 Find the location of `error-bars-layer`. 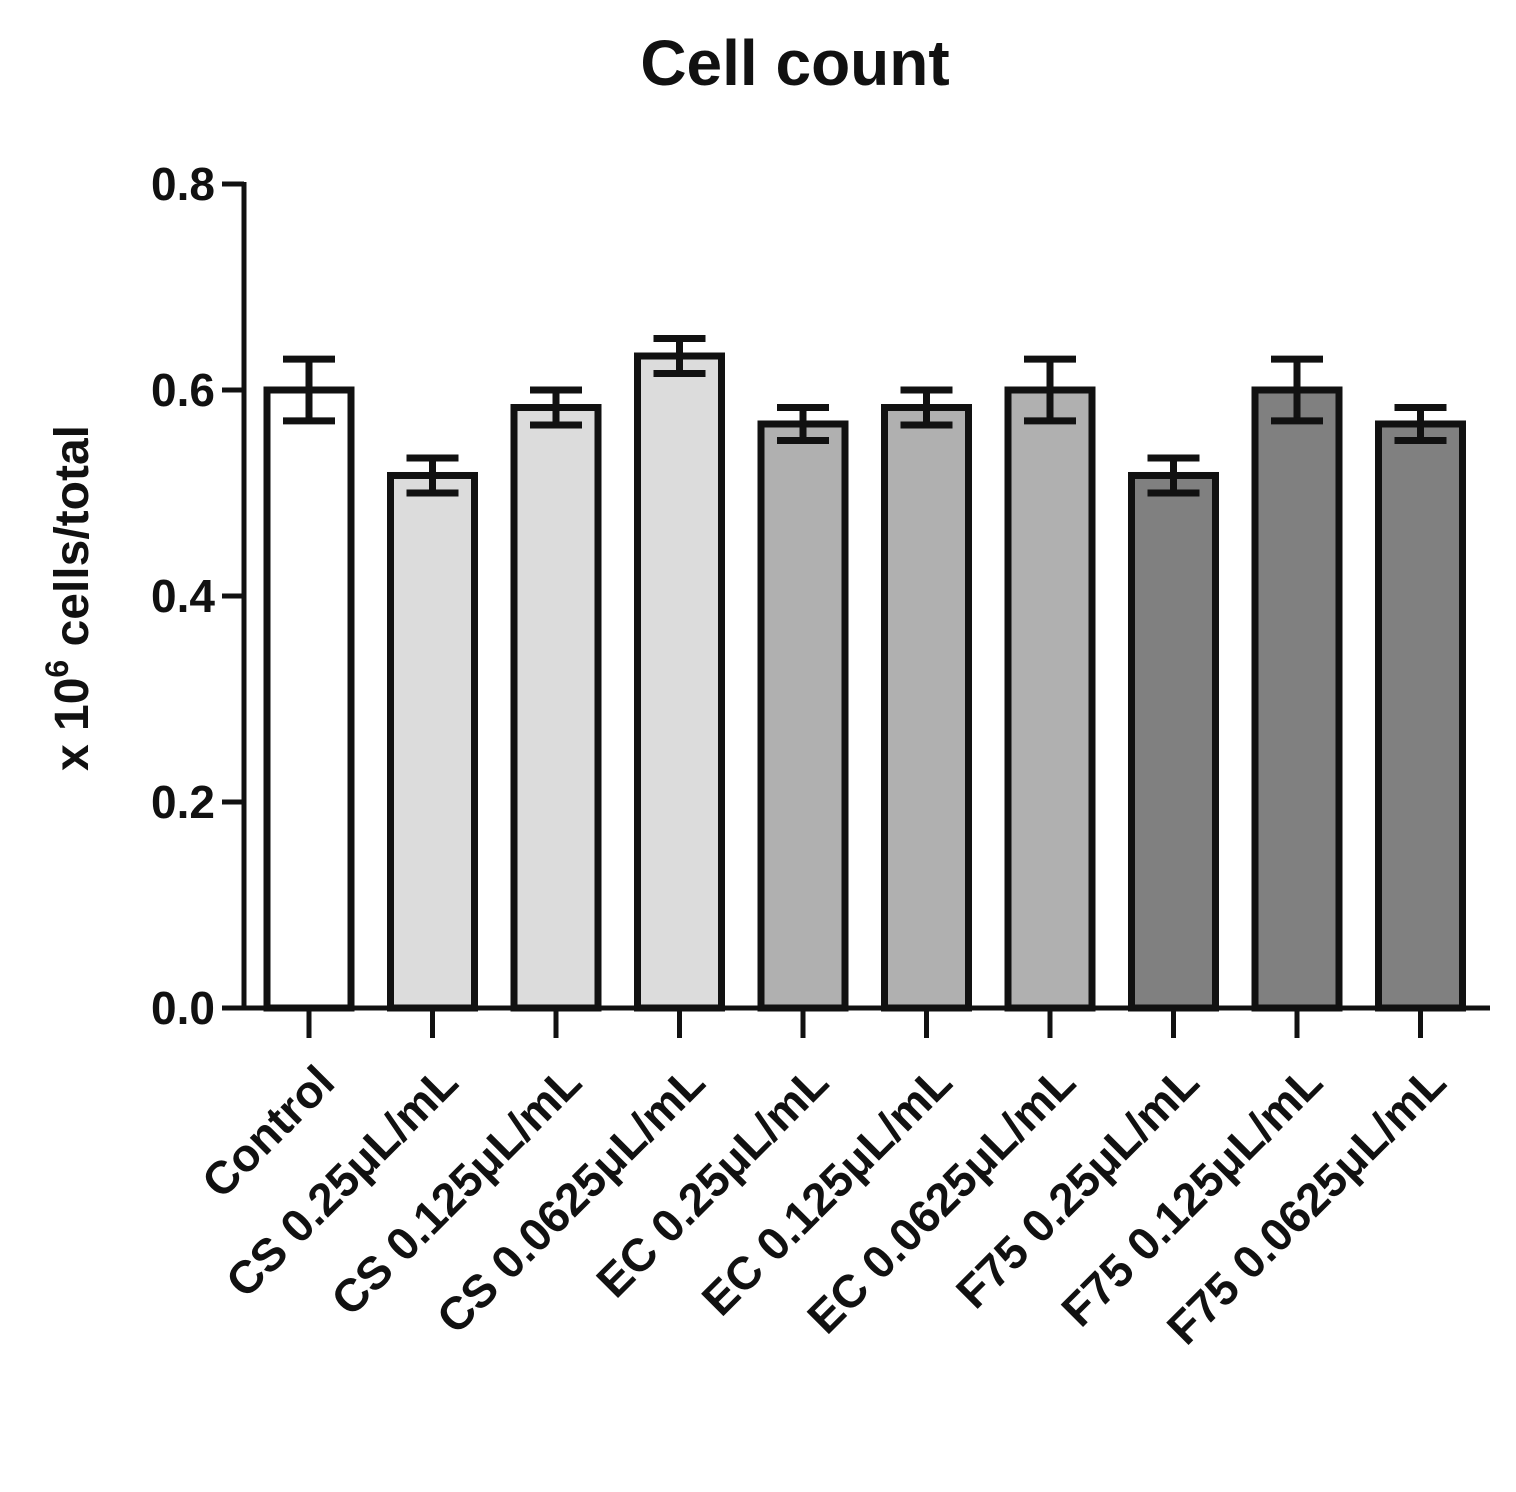

error-bars-layer is located at coordinates (865, 416).